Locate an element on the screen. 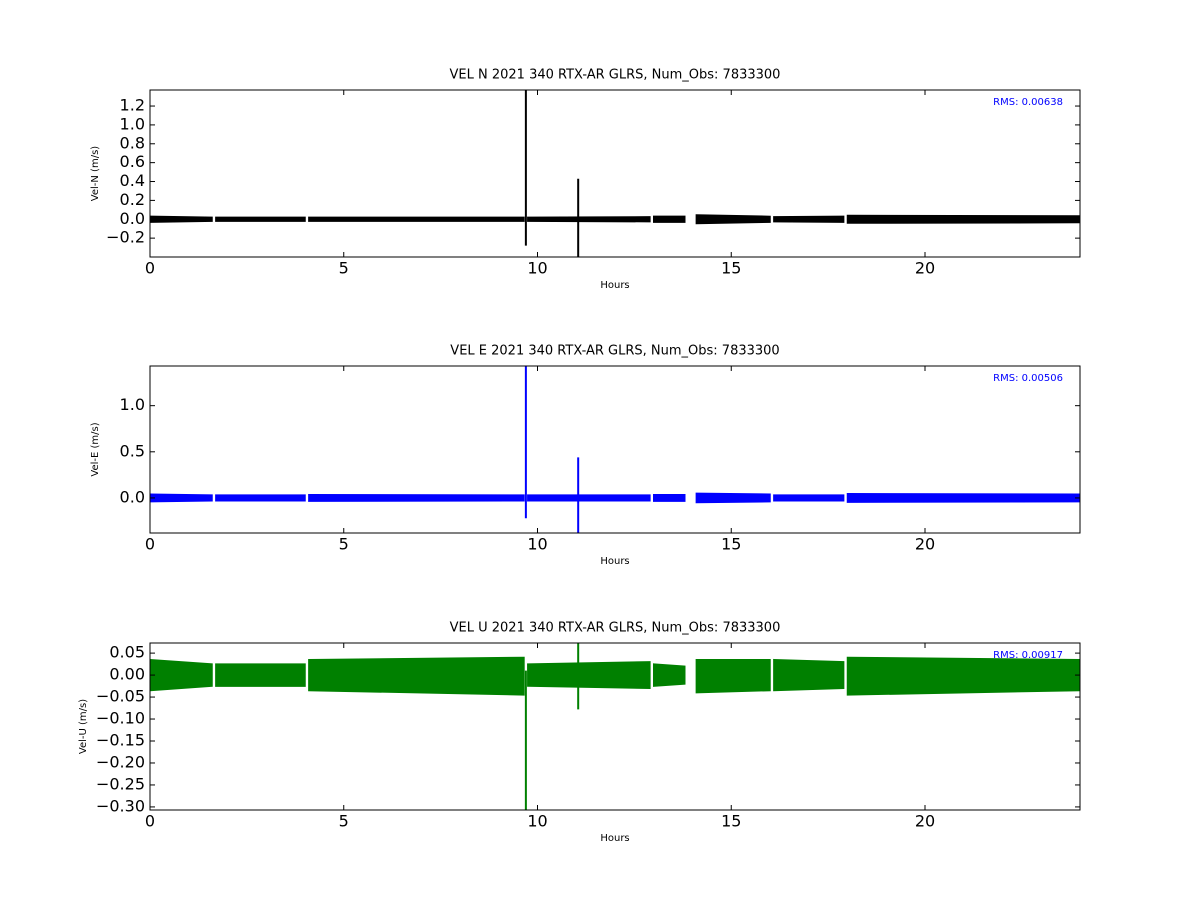 Image resolution: width=1200 pixels, height=900 pixels. y-tick-label: −0.05 is located at coordinates (120, 696).